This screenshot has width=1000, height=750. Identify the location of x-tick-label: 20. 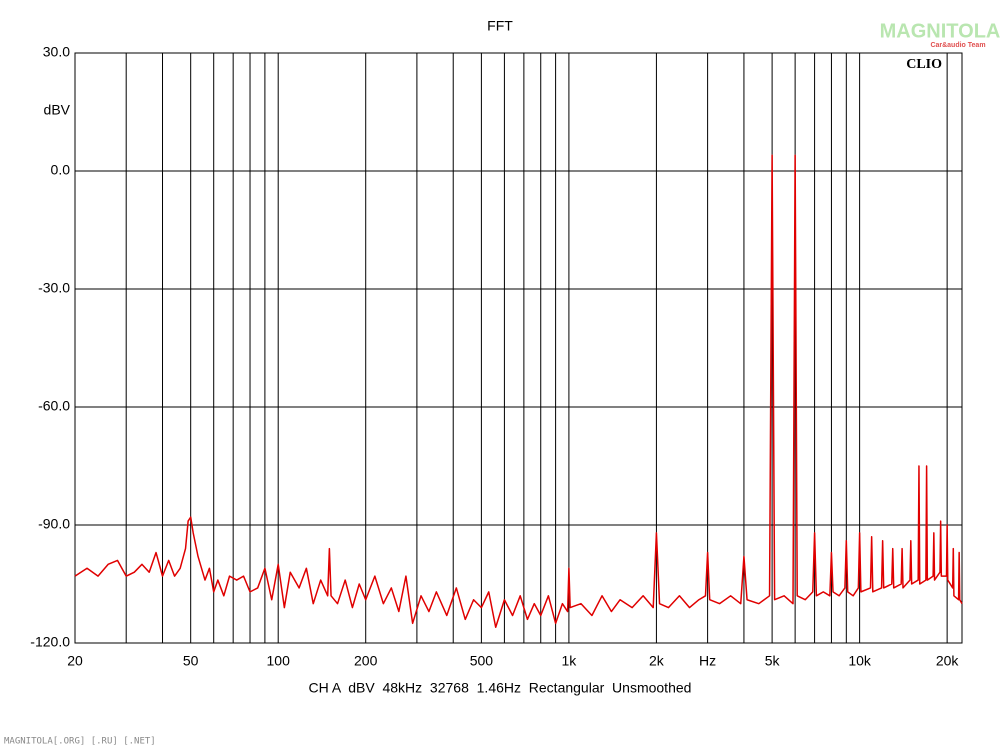
(75, 661).